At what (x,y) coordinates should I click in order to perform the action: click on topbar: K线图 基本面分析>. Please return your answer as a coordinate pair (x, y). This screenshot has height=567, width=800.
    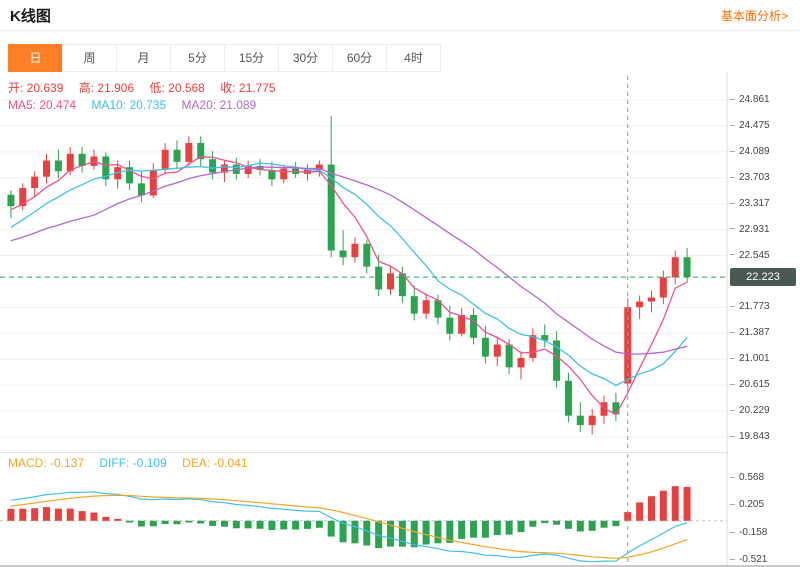
    Looking at the image, I should click on (400, 15).